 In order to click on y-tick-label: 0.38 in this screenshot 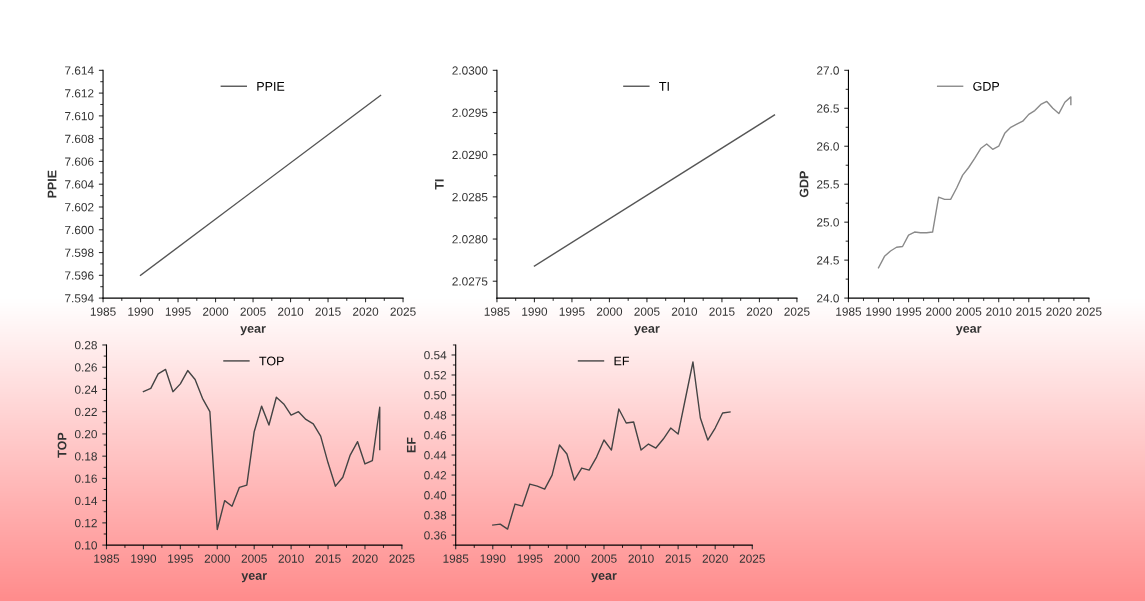, I will do `click(435, 515)`.